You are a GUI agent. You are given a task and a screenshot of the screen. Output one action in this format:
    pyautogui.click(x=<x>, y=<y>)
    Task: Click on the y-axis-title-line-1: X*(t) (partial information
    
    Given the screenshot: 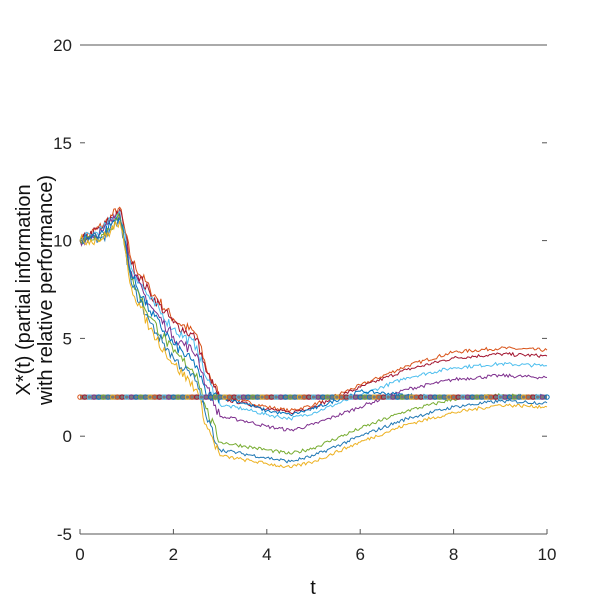 What is the action you would take?
    pyautogui.click(x=24, y=289)
    